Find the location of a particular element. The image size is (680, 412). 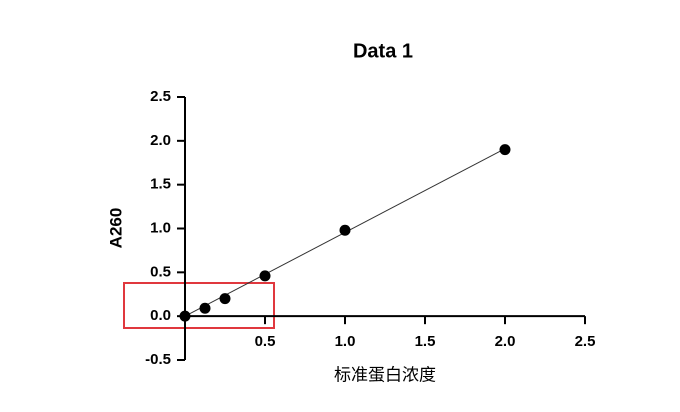

x-axis-label: 标准蛋白浓度 is located at coordinates (385, 374).